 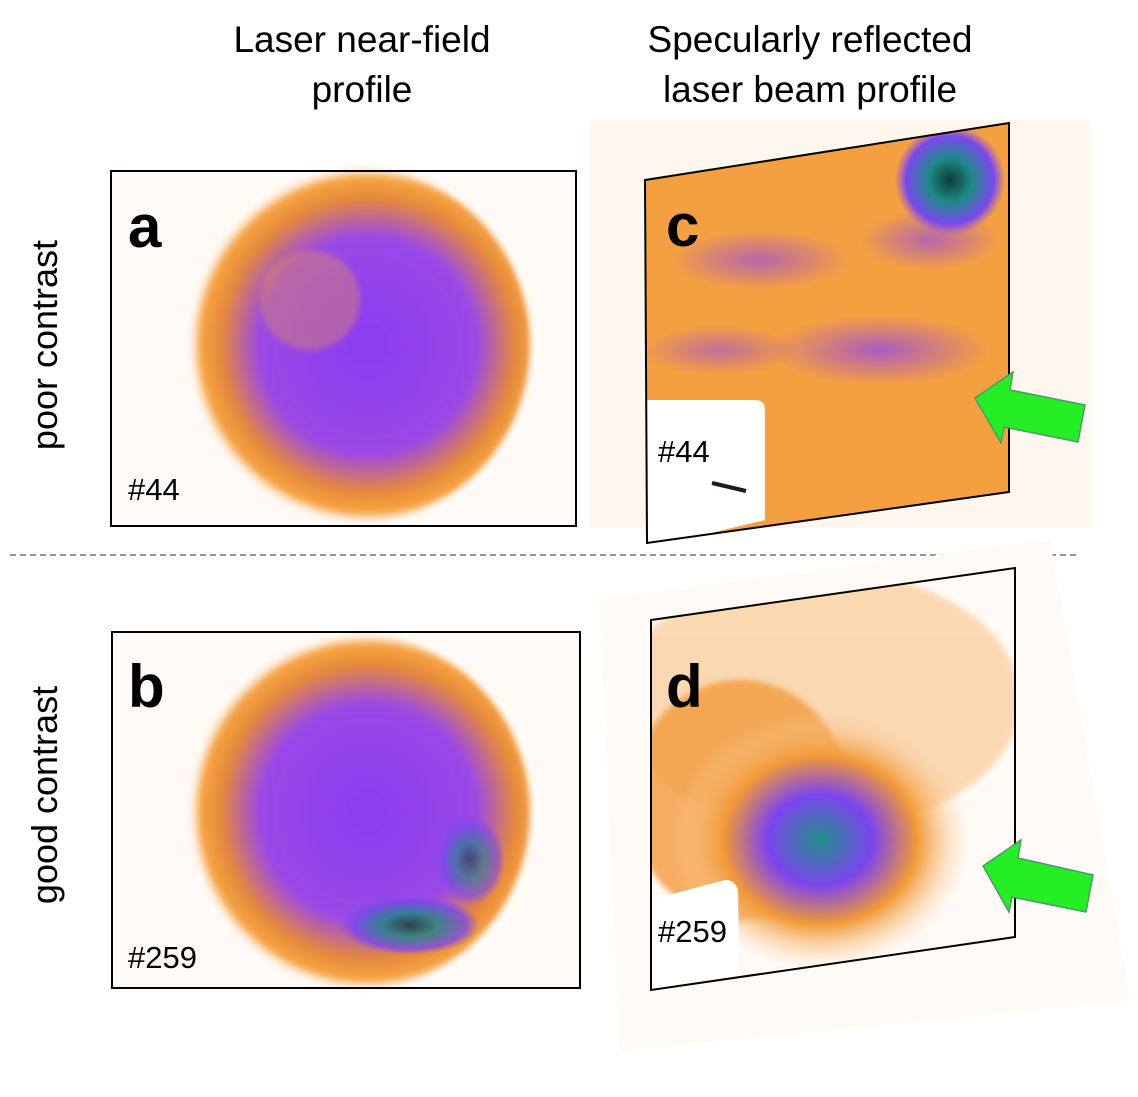 I want to click on panel-letter: b, so click(x=146, y=686).